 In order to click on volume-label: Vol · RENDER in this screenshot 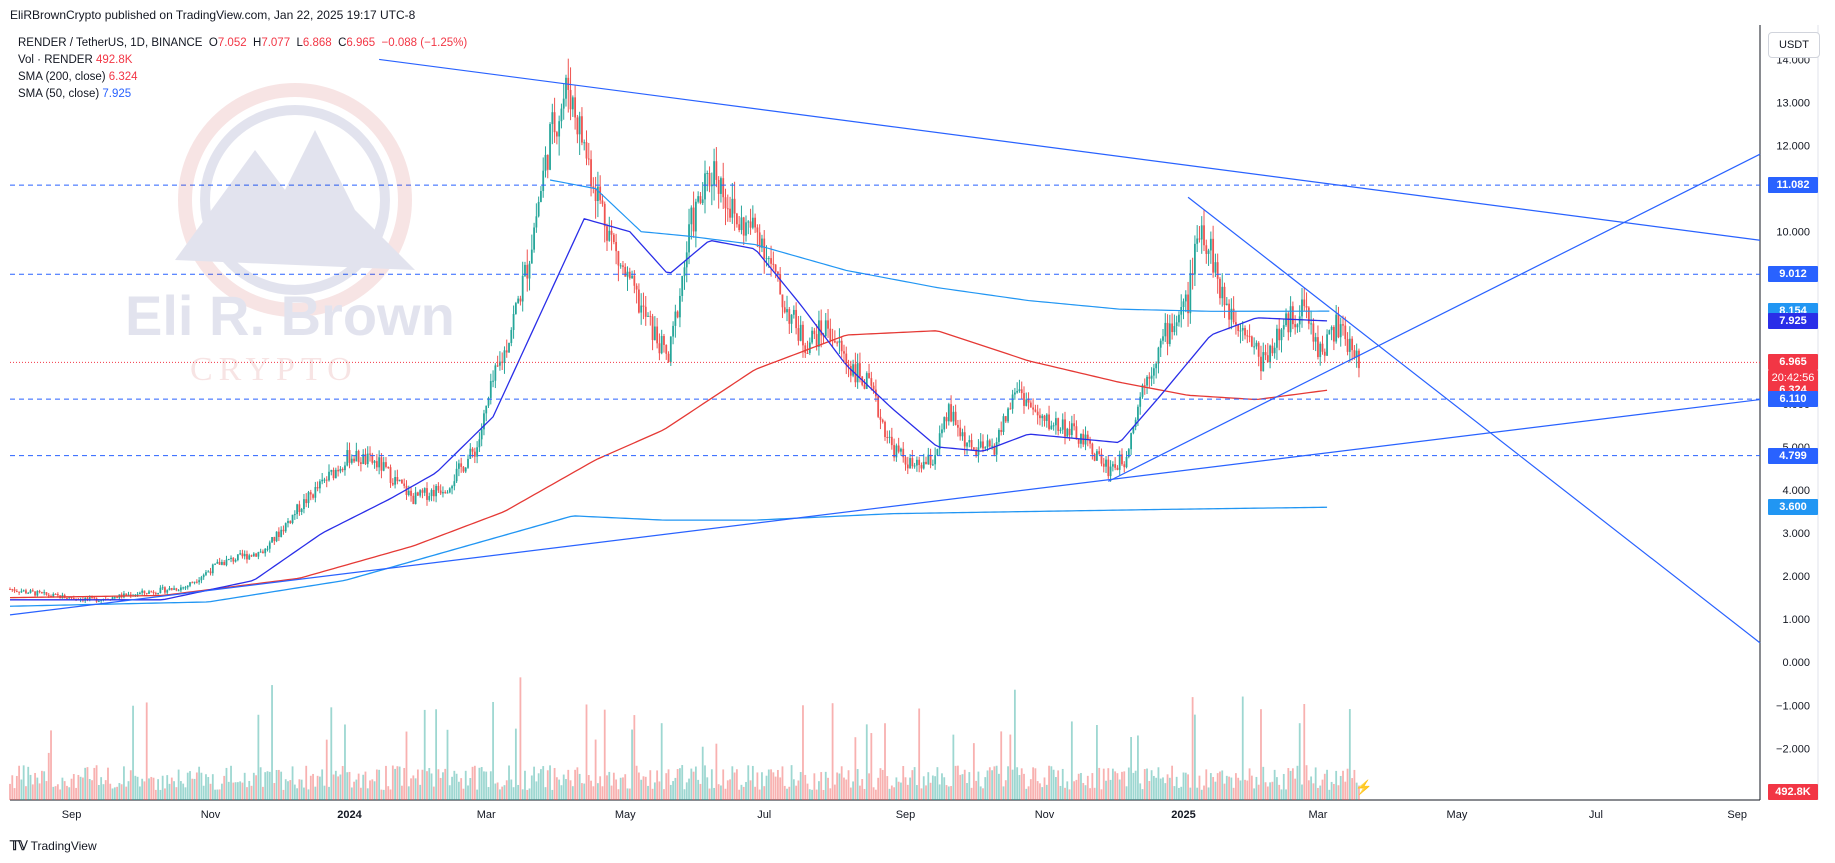, I will do `click(55, 60)`.